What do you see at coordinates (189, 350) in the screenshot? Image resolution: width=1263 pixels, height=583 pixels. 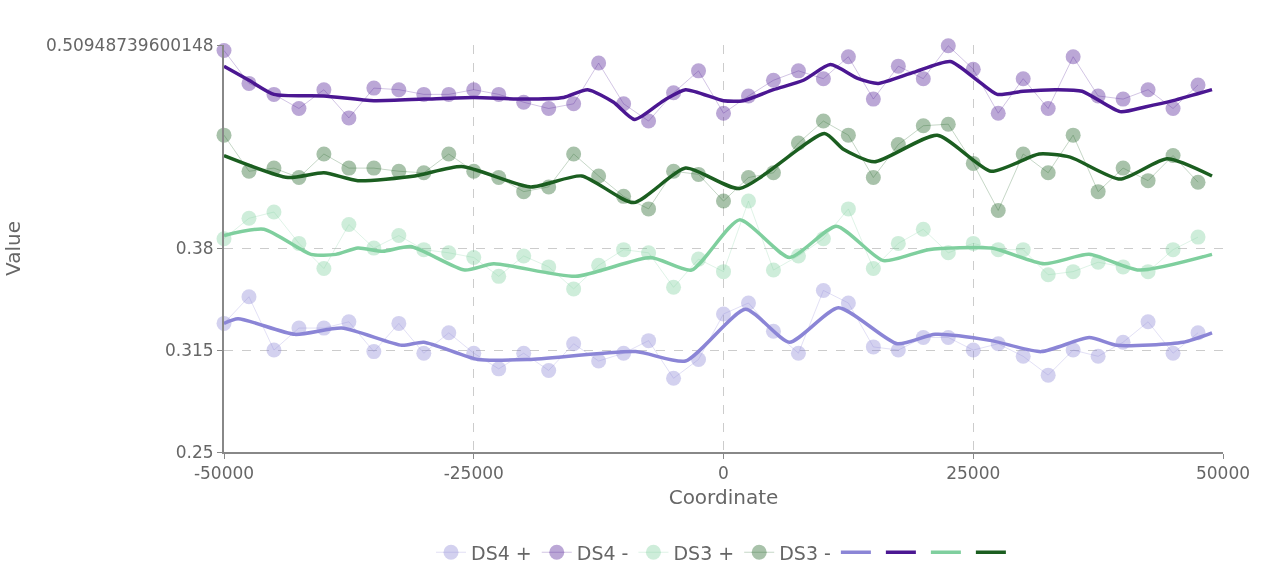 I see `y-tick-label: 0.315` at bounding box center [189, 350].